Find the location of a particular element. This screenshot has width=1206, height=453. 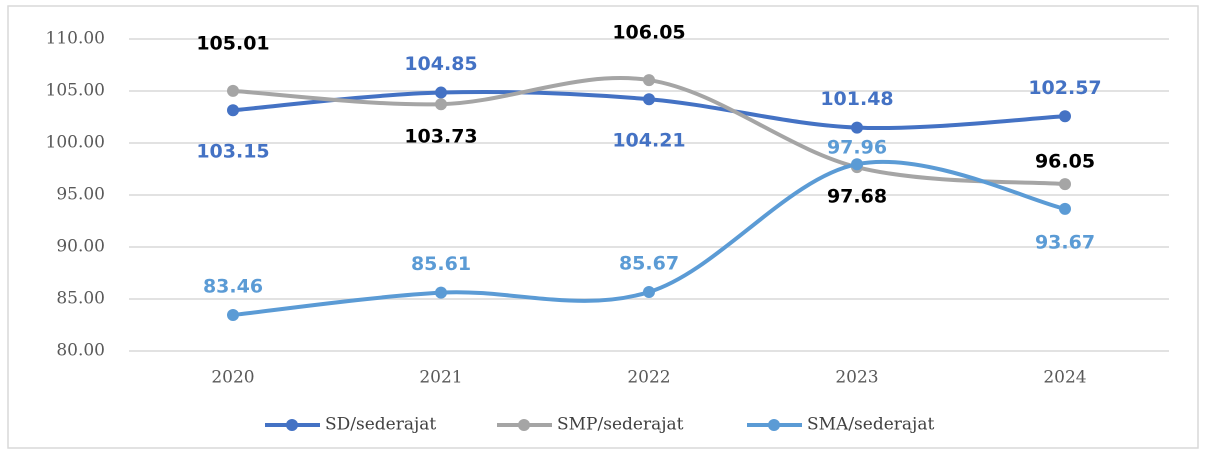

data-label: 97.96 is located at coordinates (857, 148).